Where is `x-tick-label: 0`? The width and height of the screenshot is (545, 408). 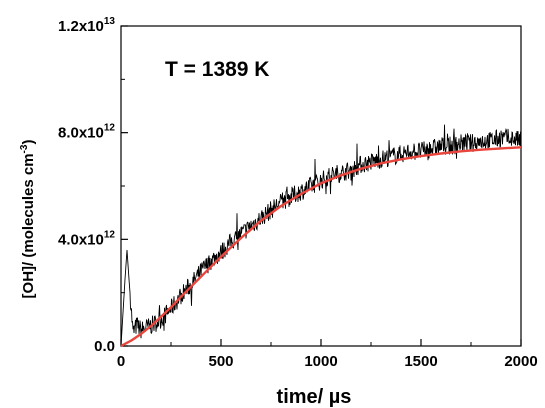 x-tick-label: 0 is located at coordinates (121, 361).